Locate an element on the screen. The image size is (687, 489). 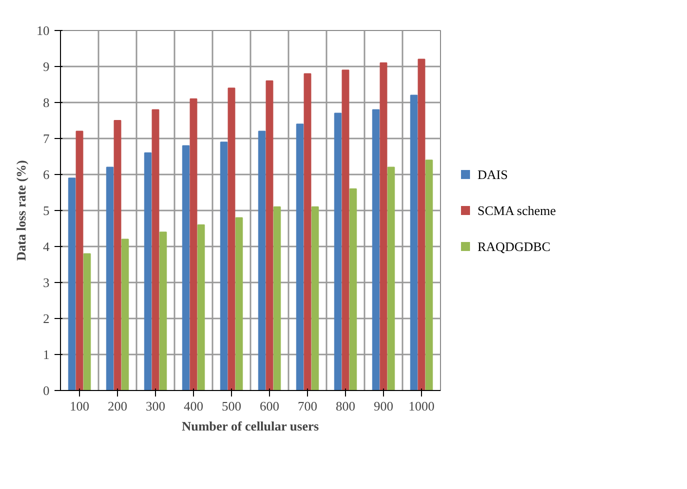
y-tick-label: 6 is located at coordinates (46, 174).